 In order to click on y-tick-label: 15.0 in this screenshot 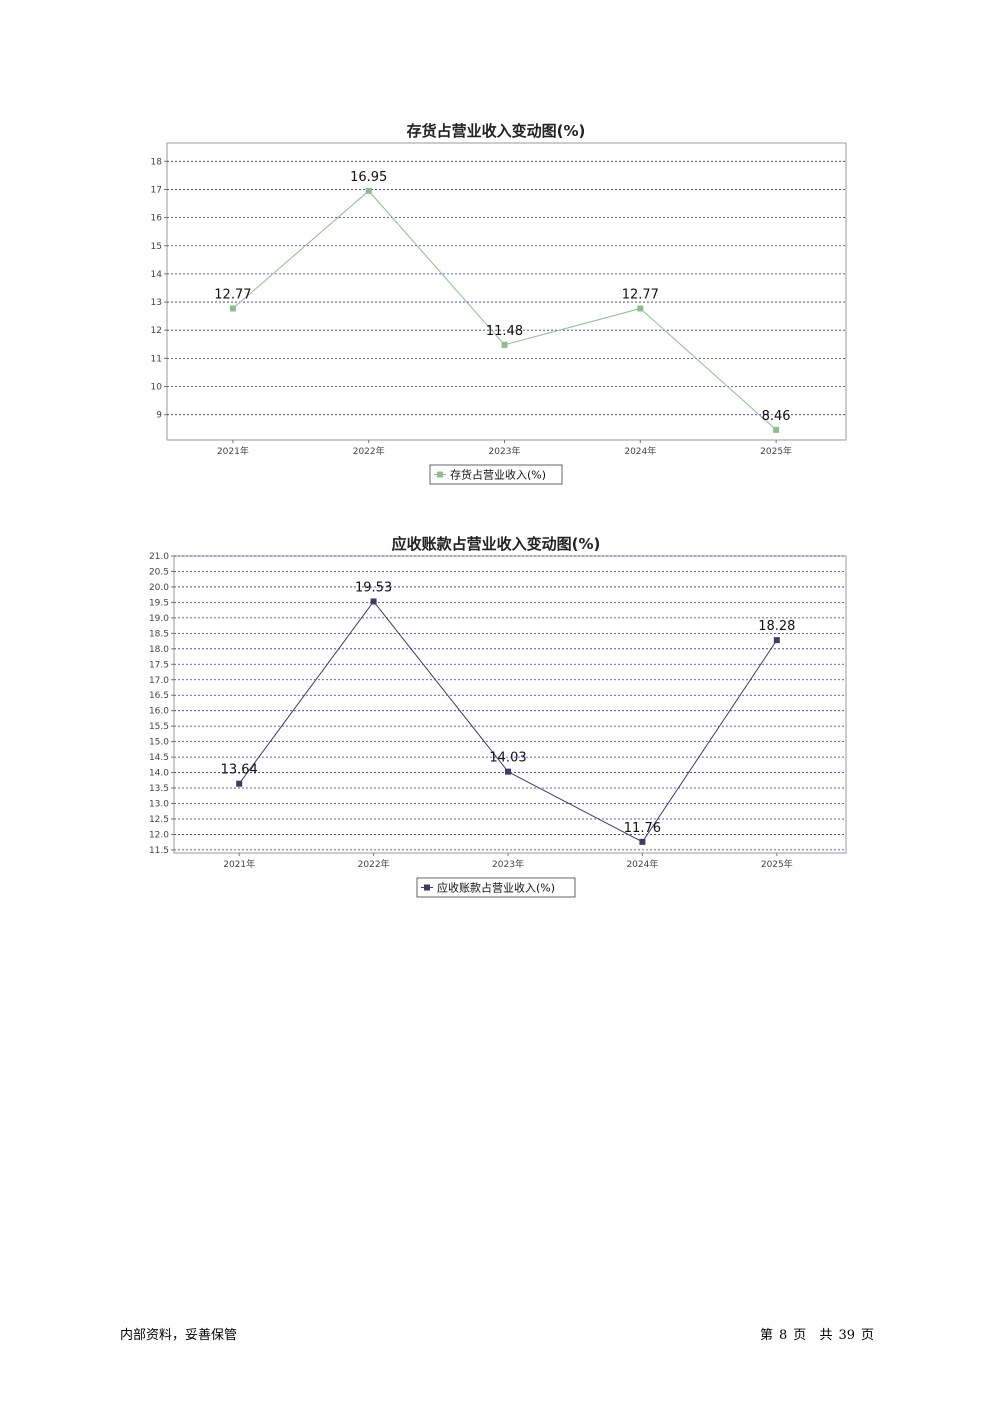, I will do `click(159, 743)`.